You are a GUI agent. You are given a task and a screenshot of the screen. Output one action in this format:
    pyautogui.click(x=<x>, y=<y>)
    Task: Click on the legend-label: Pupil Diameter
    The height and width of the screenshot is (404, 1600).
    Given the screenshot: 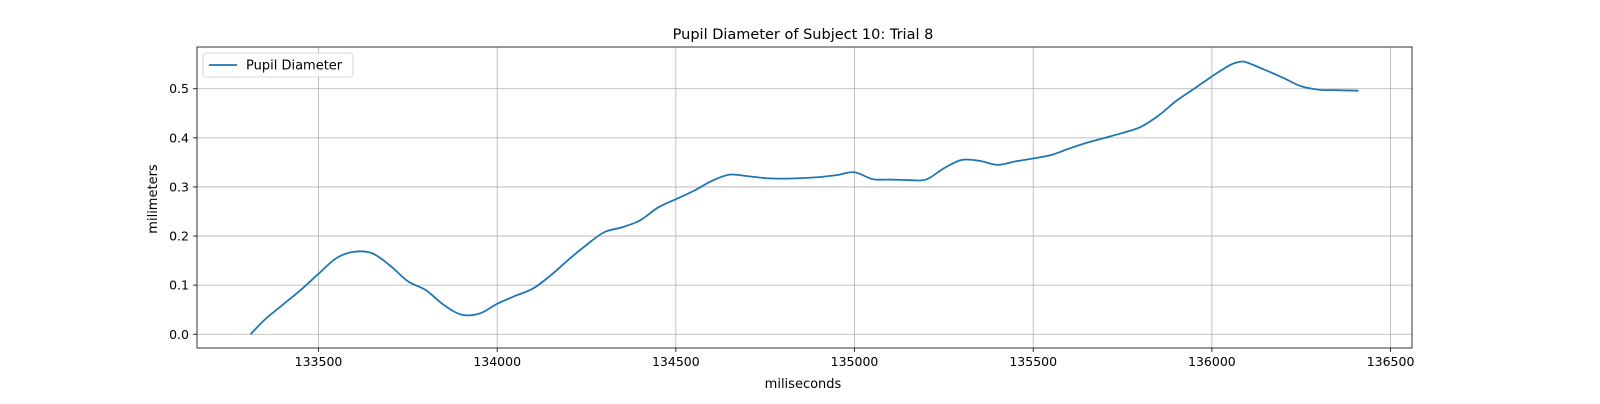 What is the action you would take?
    pyautogui.click(x=294, y=66)
    